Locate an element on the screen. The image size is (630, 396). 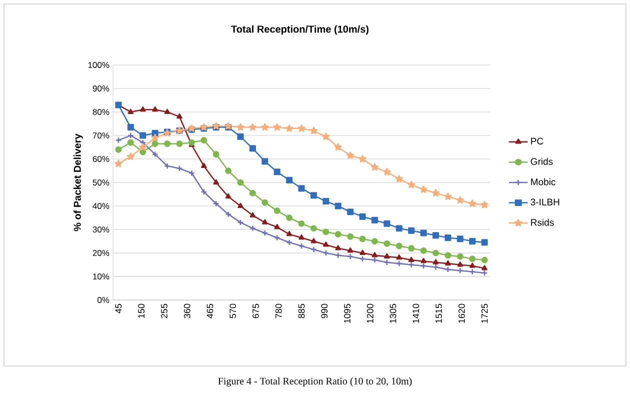
y-tick-label: 0% is located at coordinates (104, 299).